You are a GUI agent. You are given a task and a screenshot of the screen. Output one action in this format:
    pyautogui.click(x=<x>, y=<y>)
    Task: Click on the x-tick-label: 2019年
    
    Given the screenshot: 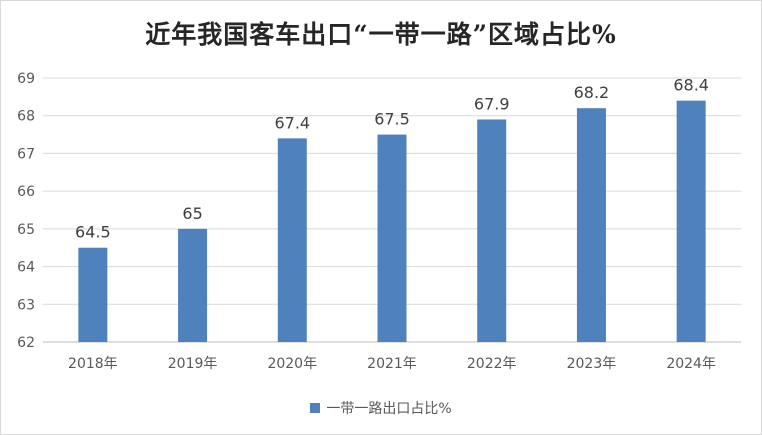 What is the action you would take?
    pyautogui.click(x=193, y=364)
    